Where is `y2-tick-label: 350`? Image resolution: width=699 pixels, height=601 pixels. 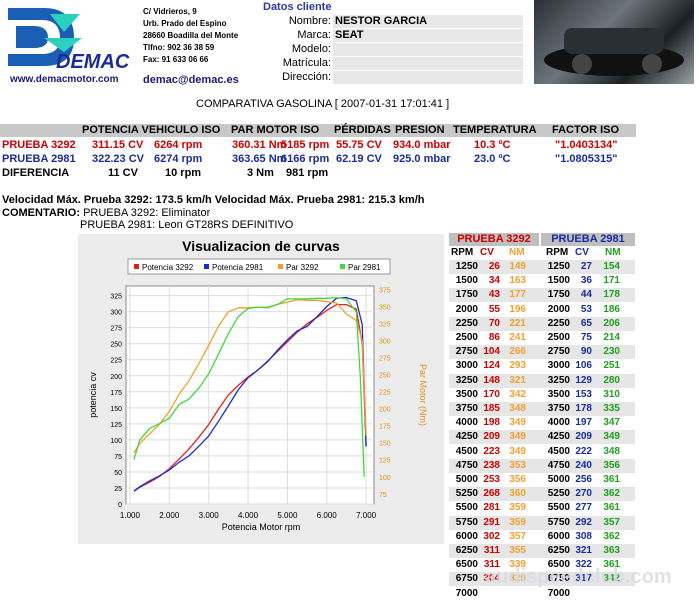 y2-tick-label: 350 is located at coordinates (385, 307).